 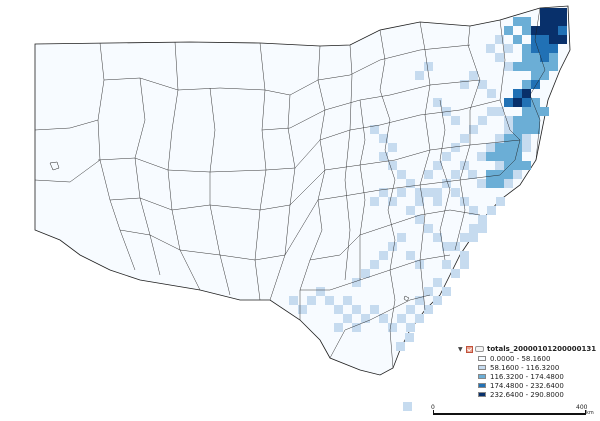 What do you see at coordinates (525, 367) in the screenshot?
I see `legend-class-label: 58.1600 - 116.3200` at bounding box center [525, 367].